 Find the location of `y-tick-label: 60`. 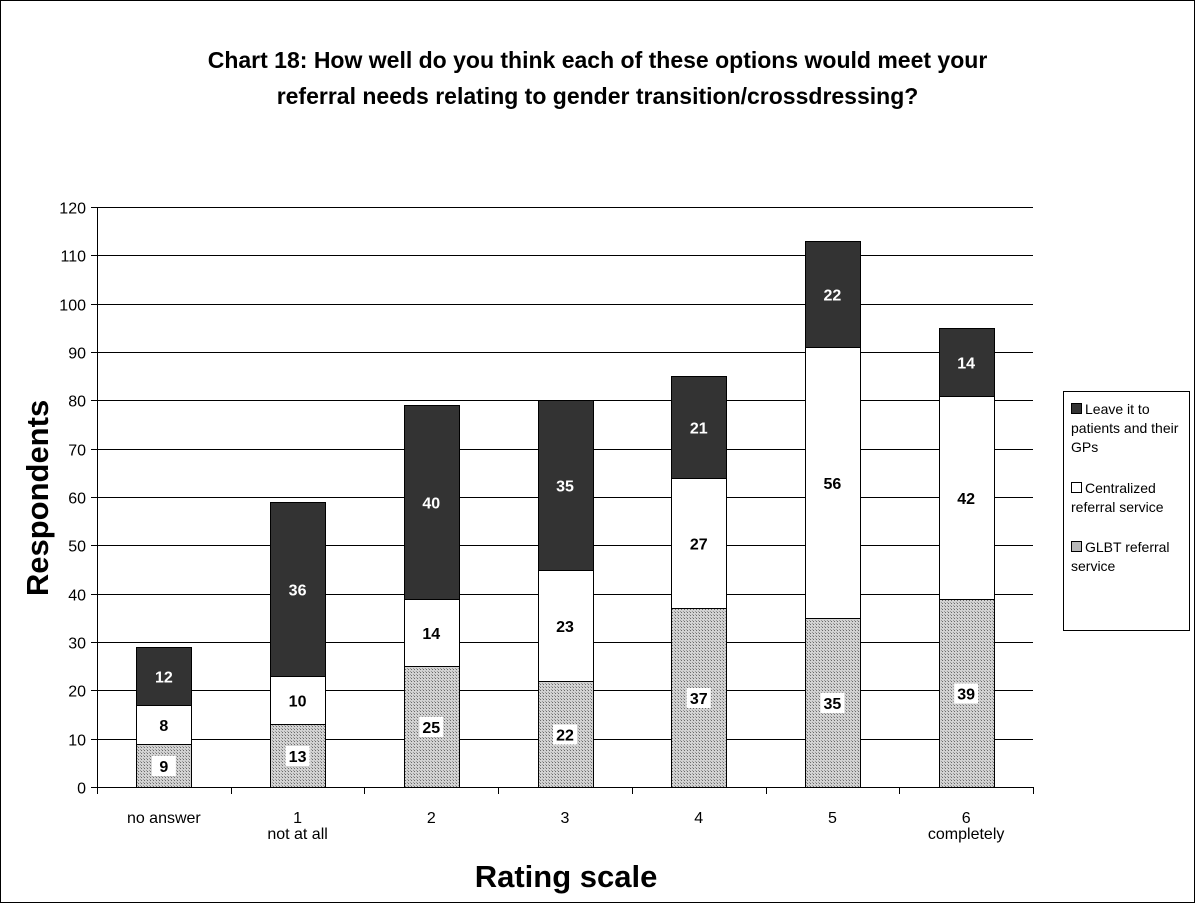

y-tick-label: 60 is located at coordinates (77, 499).